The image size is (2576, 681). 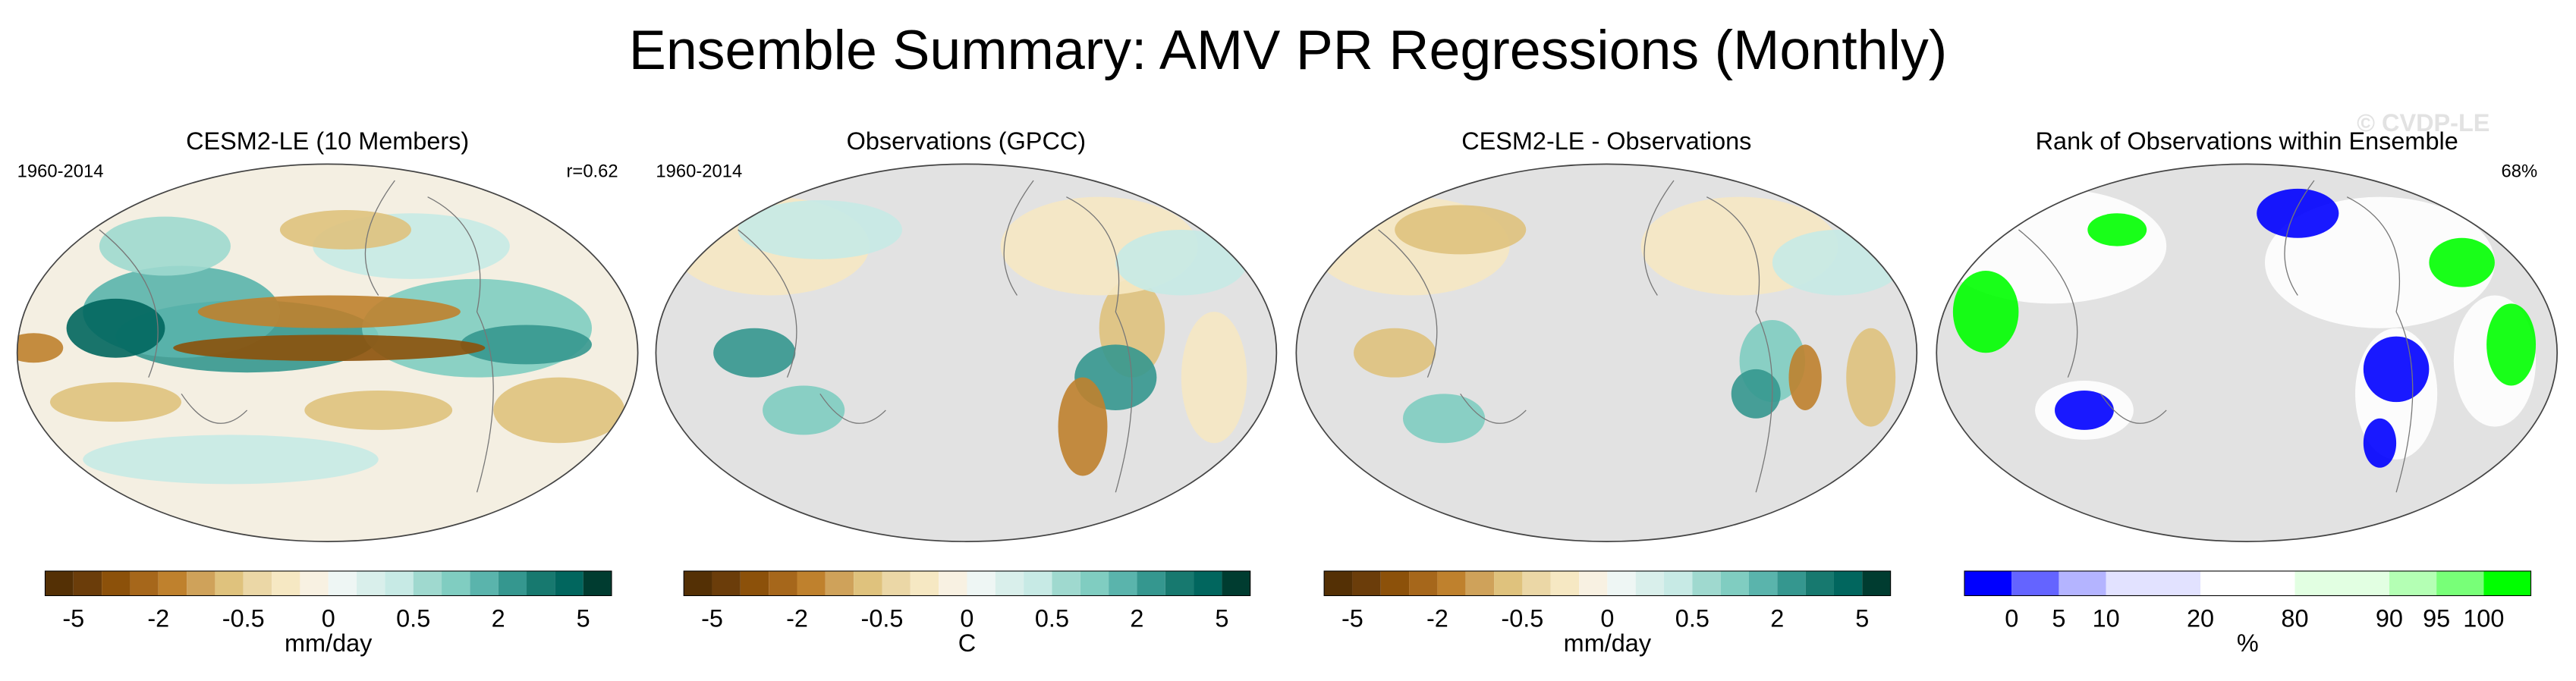 What do you see at coordinates (2248, 643) in the screenshot?
I see `colorbar-label: %` at bounding box center [2248, 643].